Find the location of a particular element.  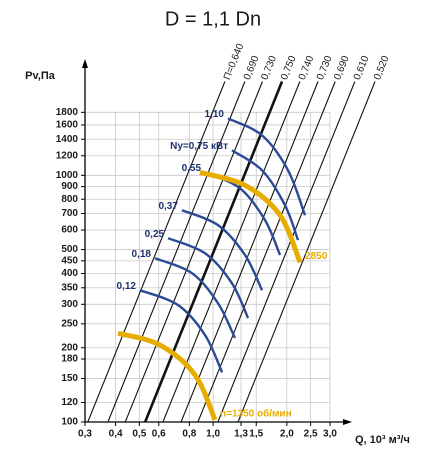

efficiency-label: 0,740 is located at coordinates (307, 68).